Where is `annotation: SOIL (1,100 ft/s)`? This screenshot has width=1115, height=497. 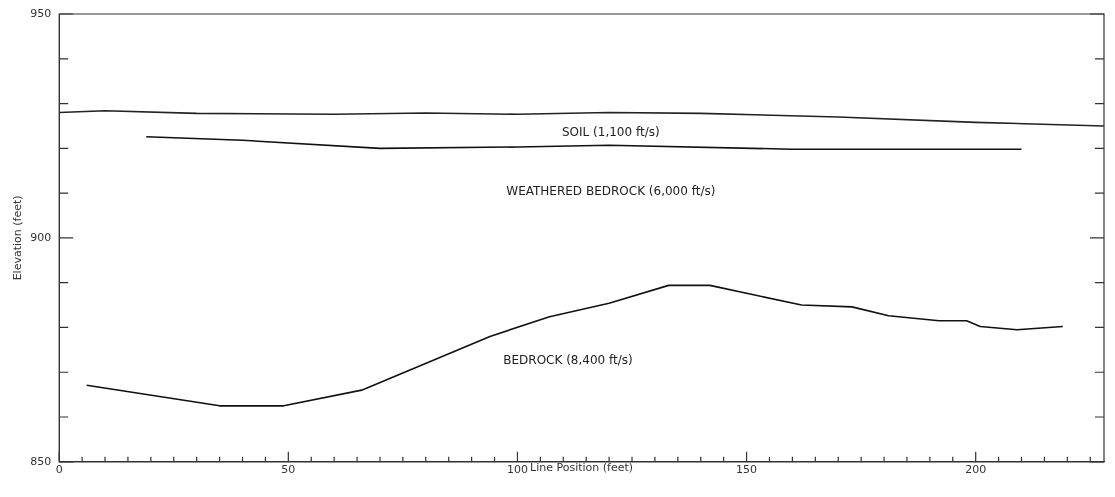 annotation: SOIL (1,100 ft/s) is located at coordinates (611, 131).